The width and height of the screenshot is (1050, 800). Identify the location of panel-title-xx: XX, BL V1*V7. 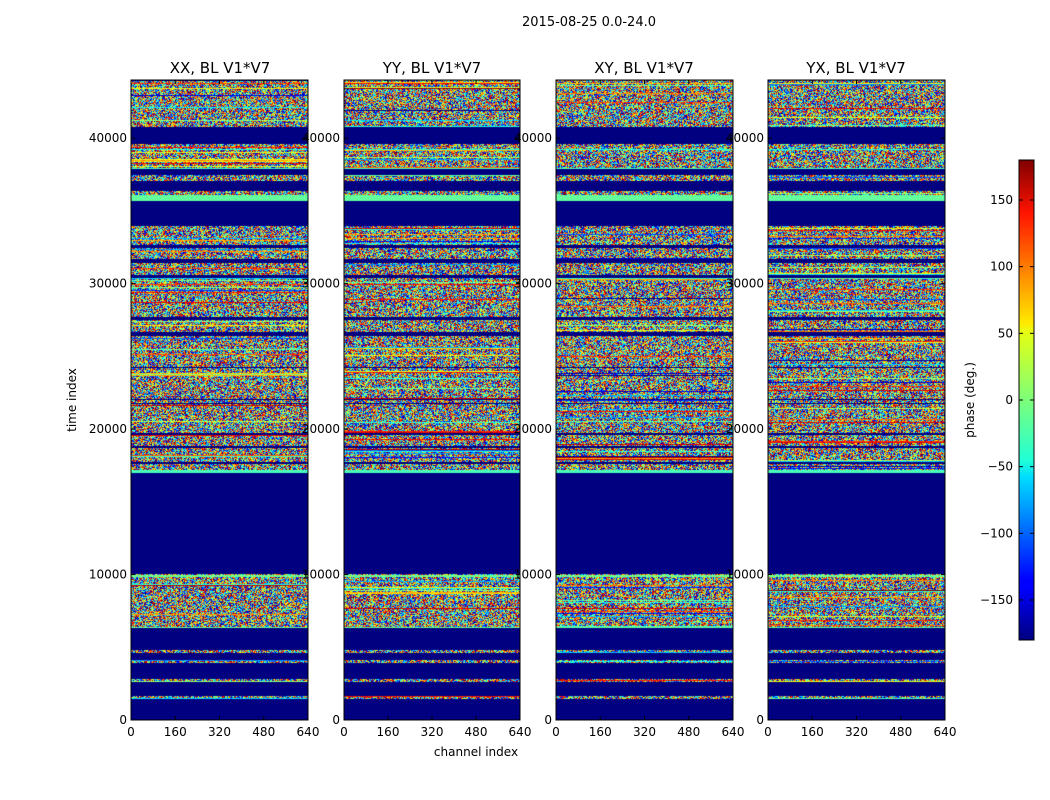
(220, 68).